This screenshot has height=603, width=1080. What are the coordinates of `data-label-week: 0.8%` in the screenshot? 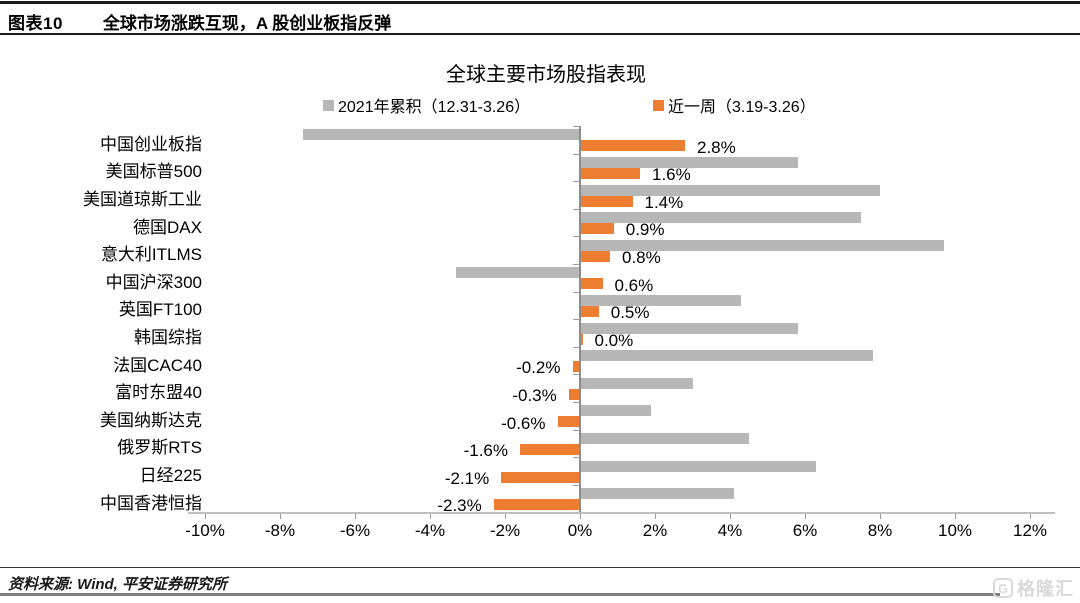 It's located at (641, 257).